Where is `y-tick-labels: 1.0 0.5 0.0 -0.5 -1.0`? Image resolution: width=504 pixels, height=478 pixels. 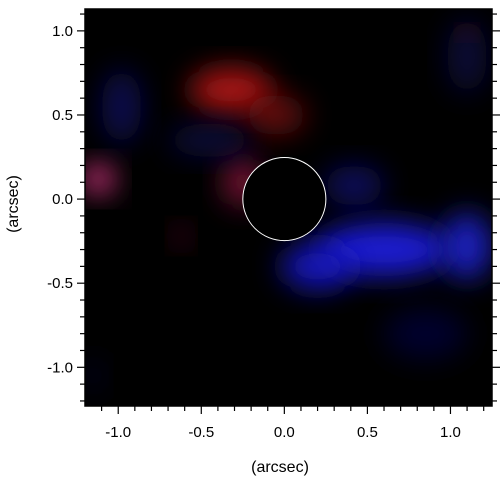 y-tick-labels: 1.0 0.5 0.0 -0.5 -1.0 is located at coordinates (60, 199).